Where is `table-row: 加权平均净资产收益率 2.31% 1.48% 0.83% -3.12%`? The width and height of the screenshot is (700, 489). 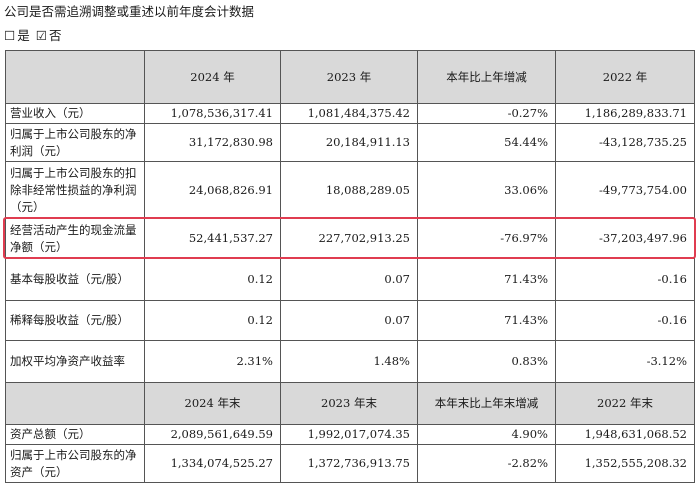 table-row: 加权平均净资产收益率 2.31% 1.48% 0.83% -3.12% is located at coordinates (350, 361).